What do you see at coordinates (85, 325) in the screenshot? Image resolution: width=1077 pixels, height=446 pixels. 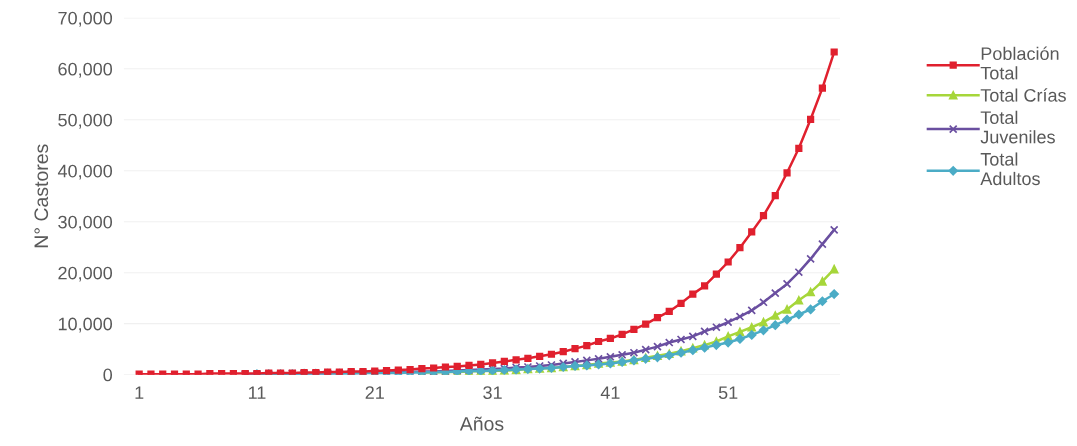 I see `y-tick-label: 10,000` at bounding box center [85, 325].